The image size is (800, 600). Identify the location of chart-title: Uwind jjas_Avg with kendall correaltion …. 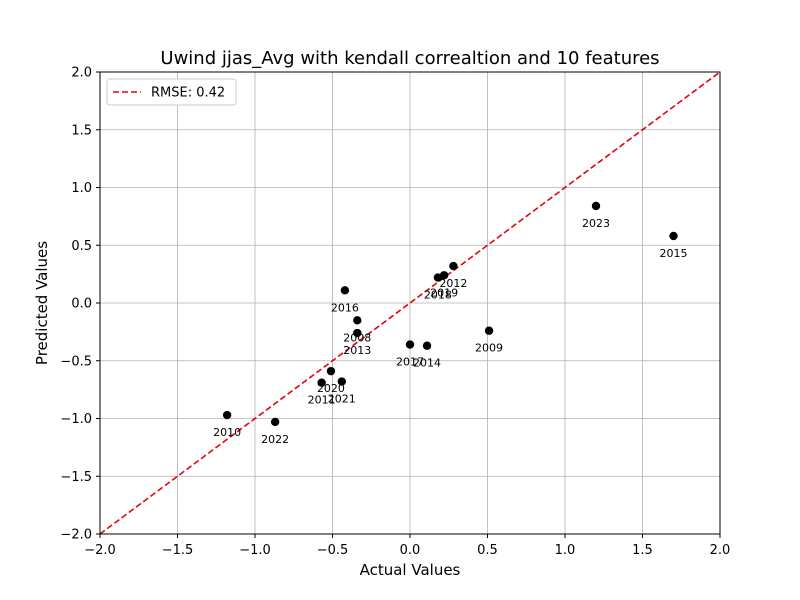
(409, 58).